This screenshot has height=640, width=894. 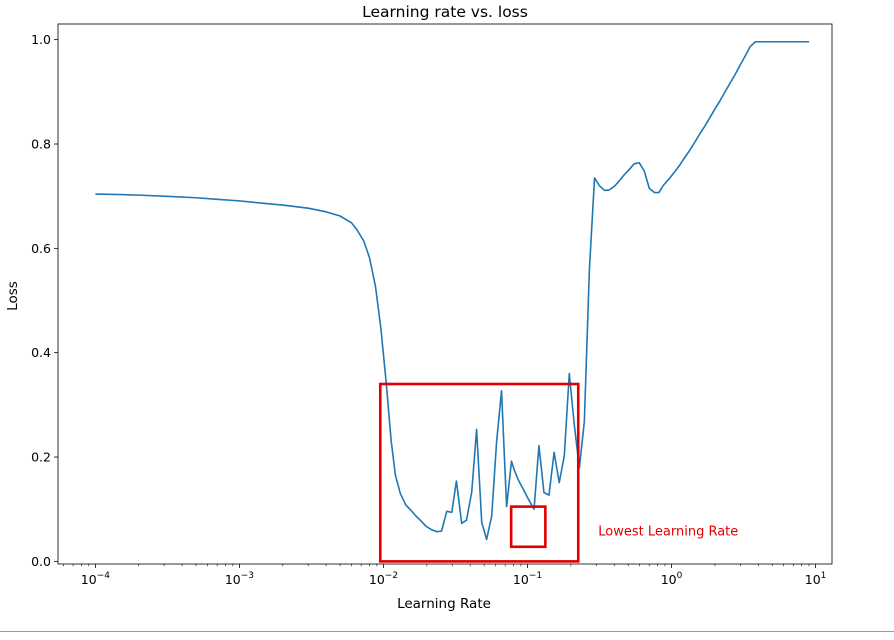 What do you see at coordinates (41, 248) in the screenshot?
I see `y-tick-label: 0.6` at bounding box center [41, 248].